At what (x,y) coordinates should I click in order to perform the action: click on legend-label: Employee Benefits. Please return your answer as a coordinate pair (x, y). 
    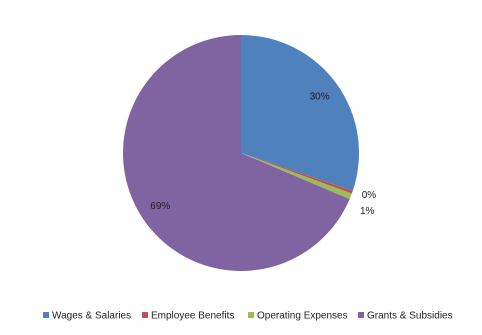
    Looking at the image, I should click on (192, 316).